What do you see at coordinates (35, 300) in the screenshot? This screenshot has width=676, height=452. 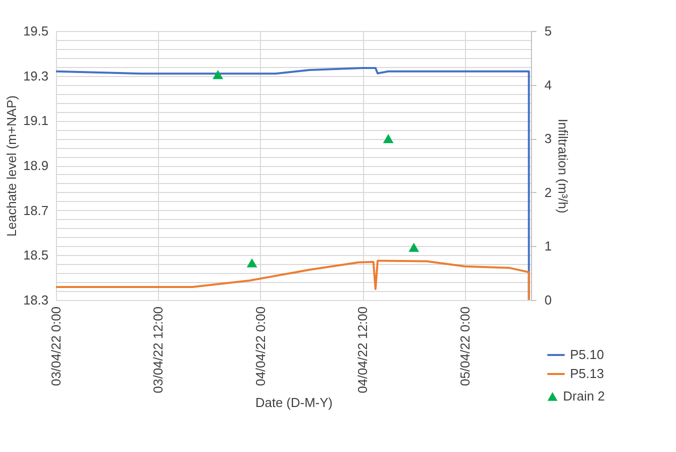 I see `y-tick-label: 18.3` at bounding box center [35, 300].